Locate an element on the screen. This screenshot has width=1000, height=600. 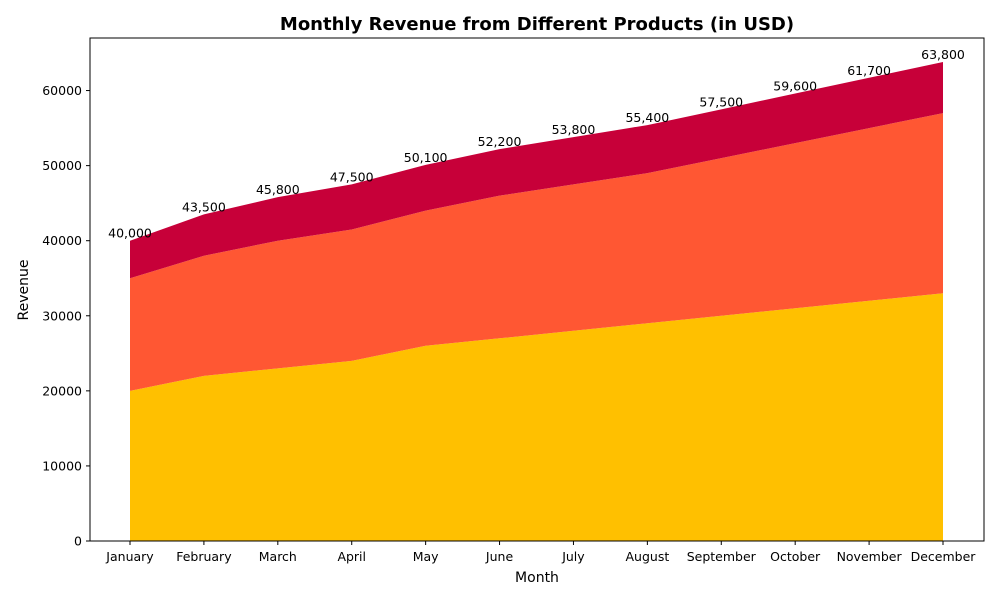
y-axis: 0 10000 20000 30000 40000 50000 60000 is located at coordinates (66, 316).